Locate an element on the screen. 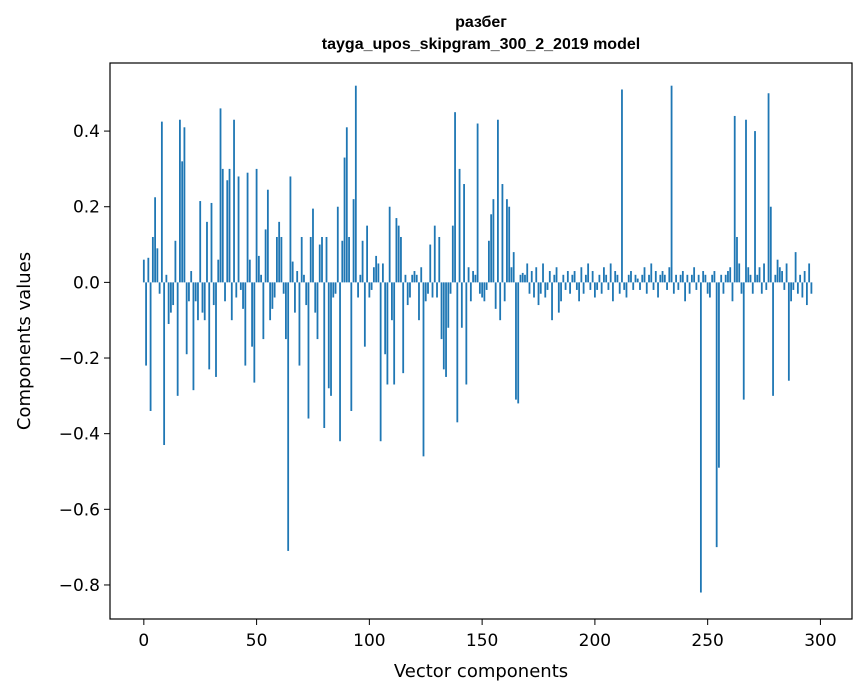  x-axis-label: Vector components is located at coordinates (481, 671).